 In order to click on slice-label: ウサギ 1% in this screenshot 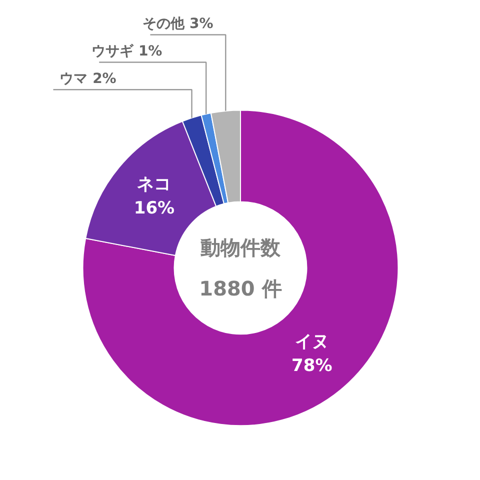, I will do `click(127, 51)`.